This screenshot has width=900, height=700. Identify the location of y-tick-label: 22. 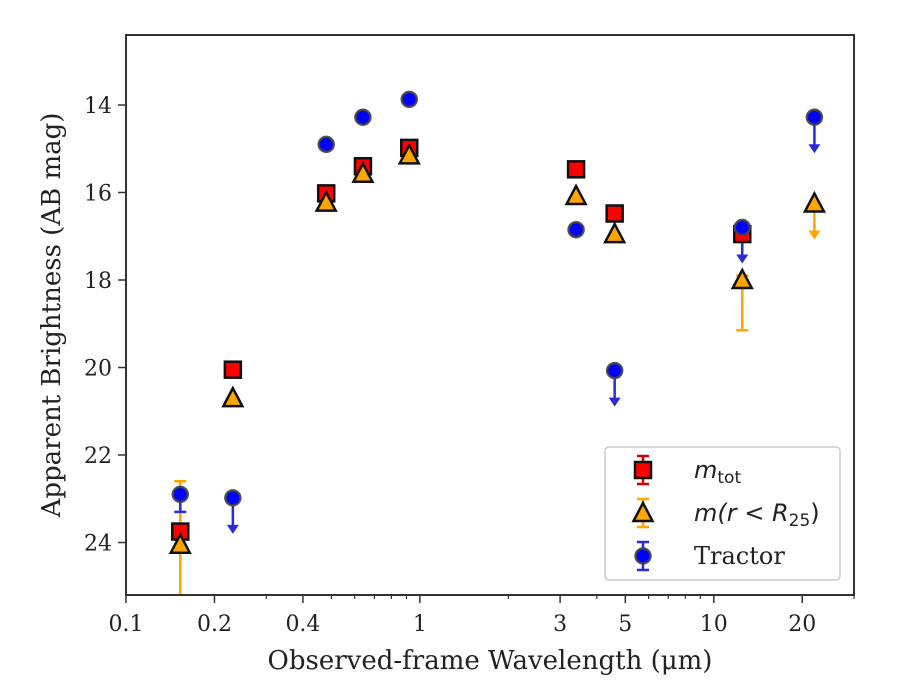
(98, 456).